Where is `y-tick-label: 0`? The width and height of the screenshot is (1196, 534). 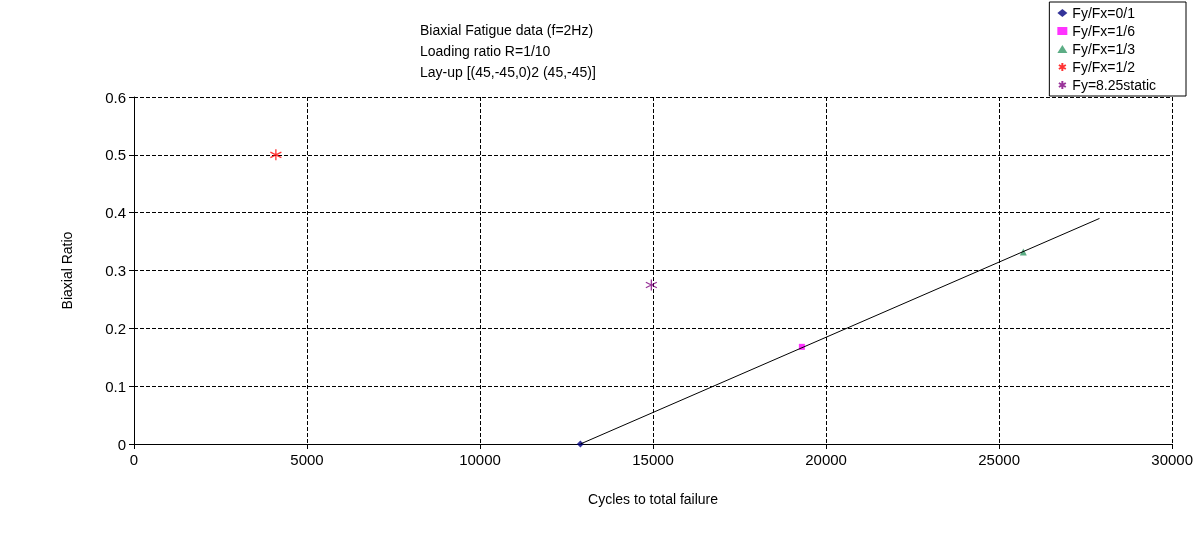
y-tick-label: 0 is located at coordinates (121, 444).